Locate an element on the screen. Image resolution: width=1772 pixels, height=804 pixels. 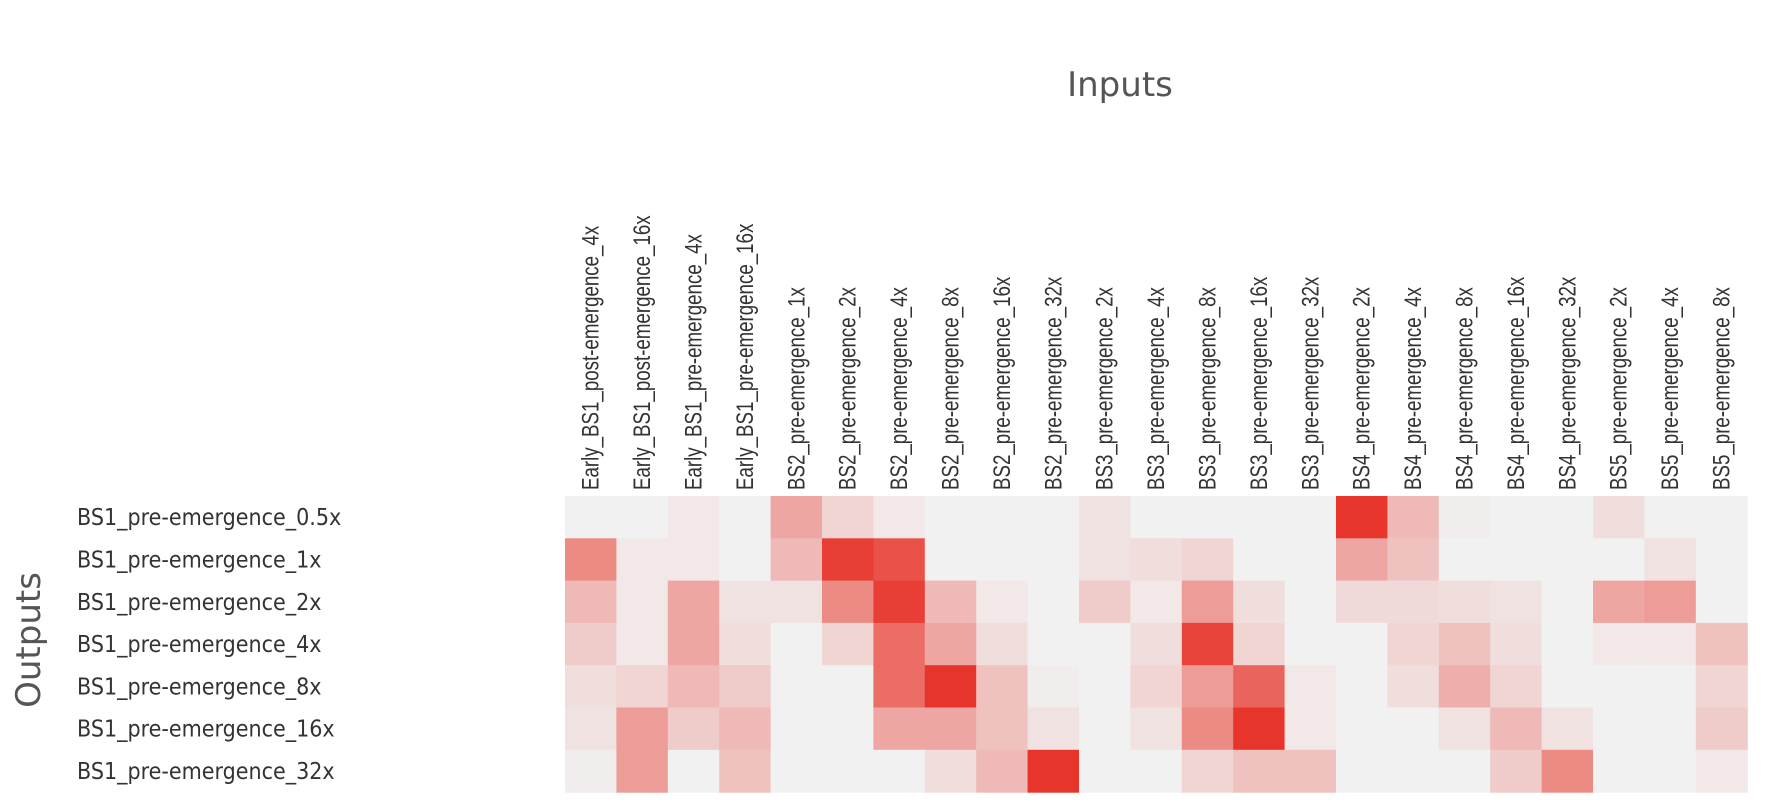
row-label: BS1_pre-emergence_16x is located at coordinates (206, 730).